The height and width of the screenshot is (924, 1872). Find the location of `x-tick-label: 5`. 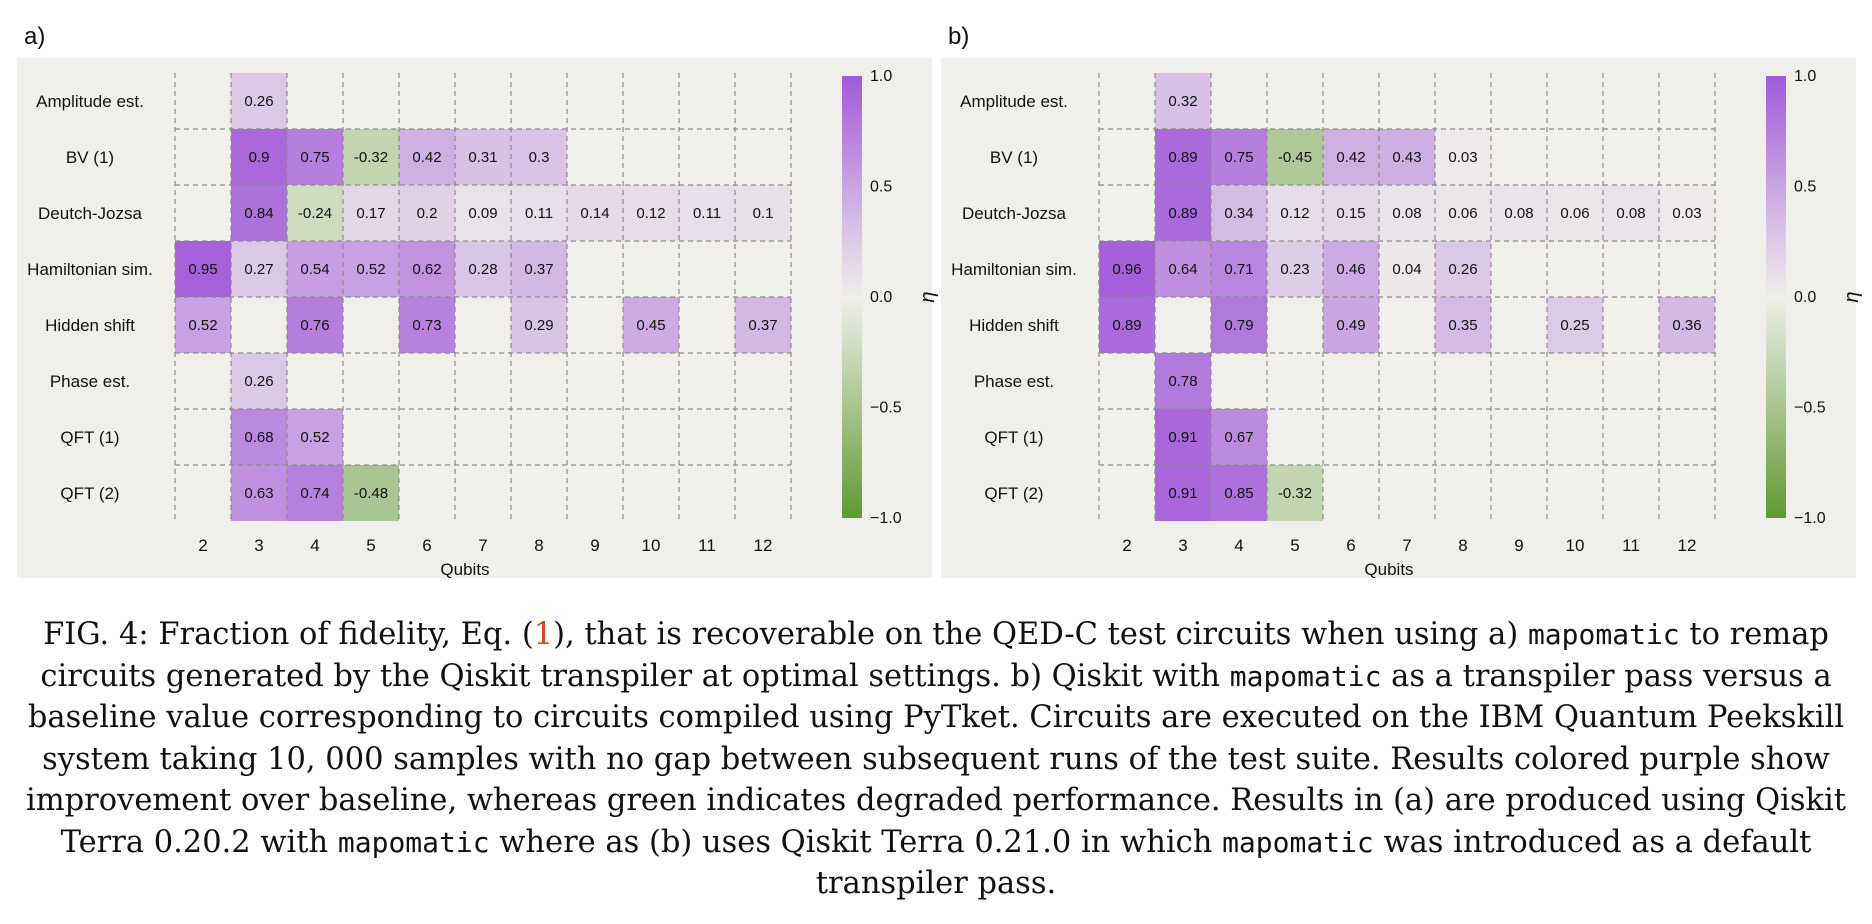

x-tick-label: 5 is located at coordinates (370, 545).